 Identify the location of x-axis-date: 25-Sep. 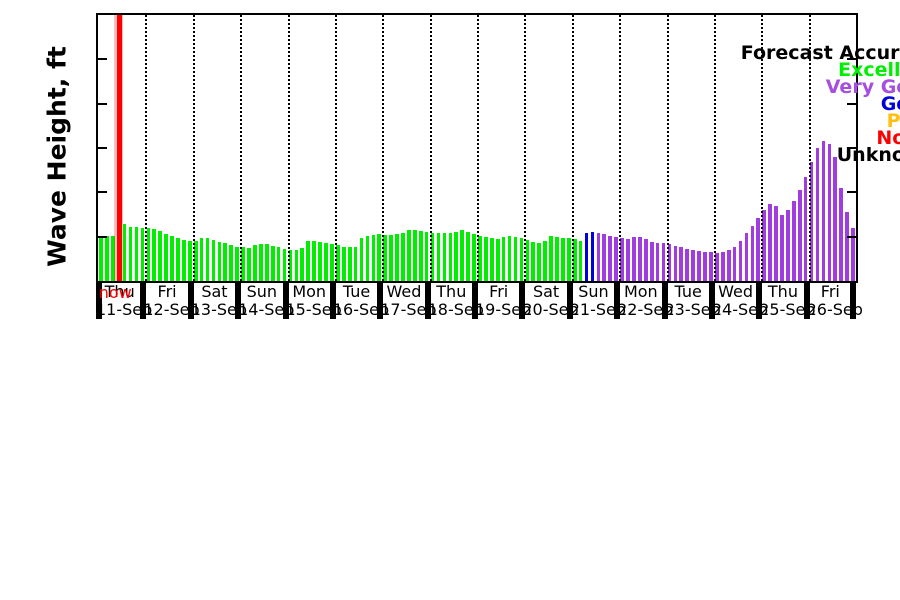
(787, 309).